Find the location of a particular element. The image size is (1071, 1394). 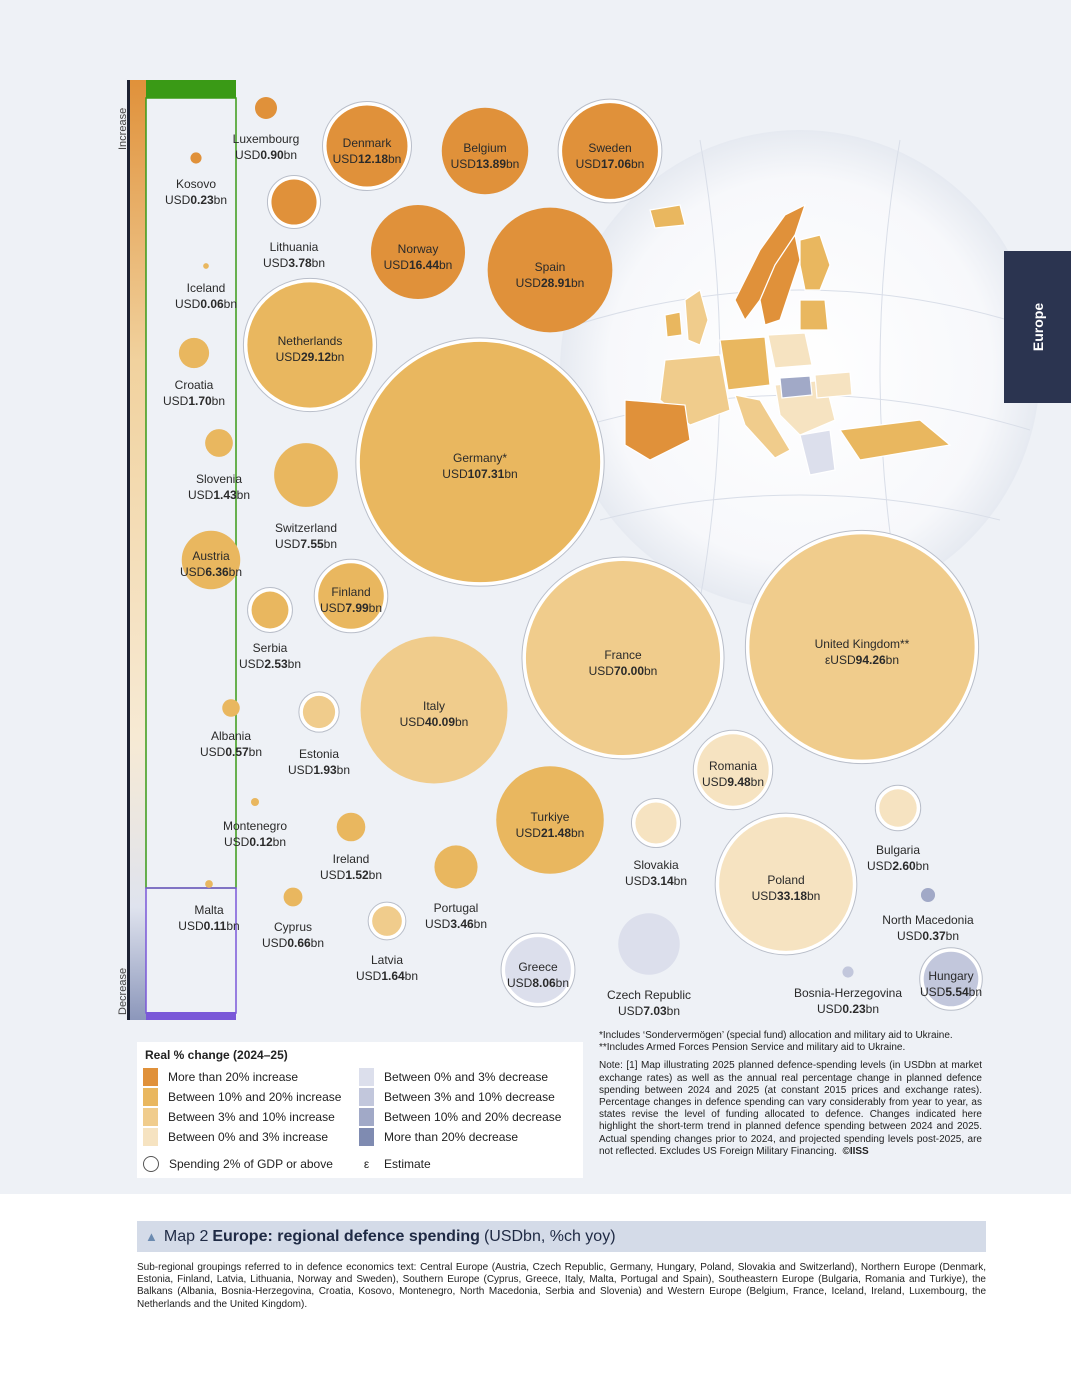

map-germany is located at coordinates (745, 363).